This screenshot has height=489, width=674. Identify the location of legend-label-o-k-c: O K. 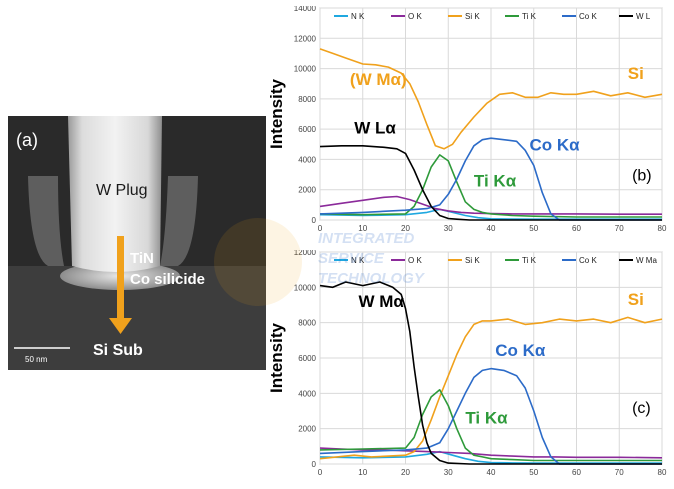
(415, 260).